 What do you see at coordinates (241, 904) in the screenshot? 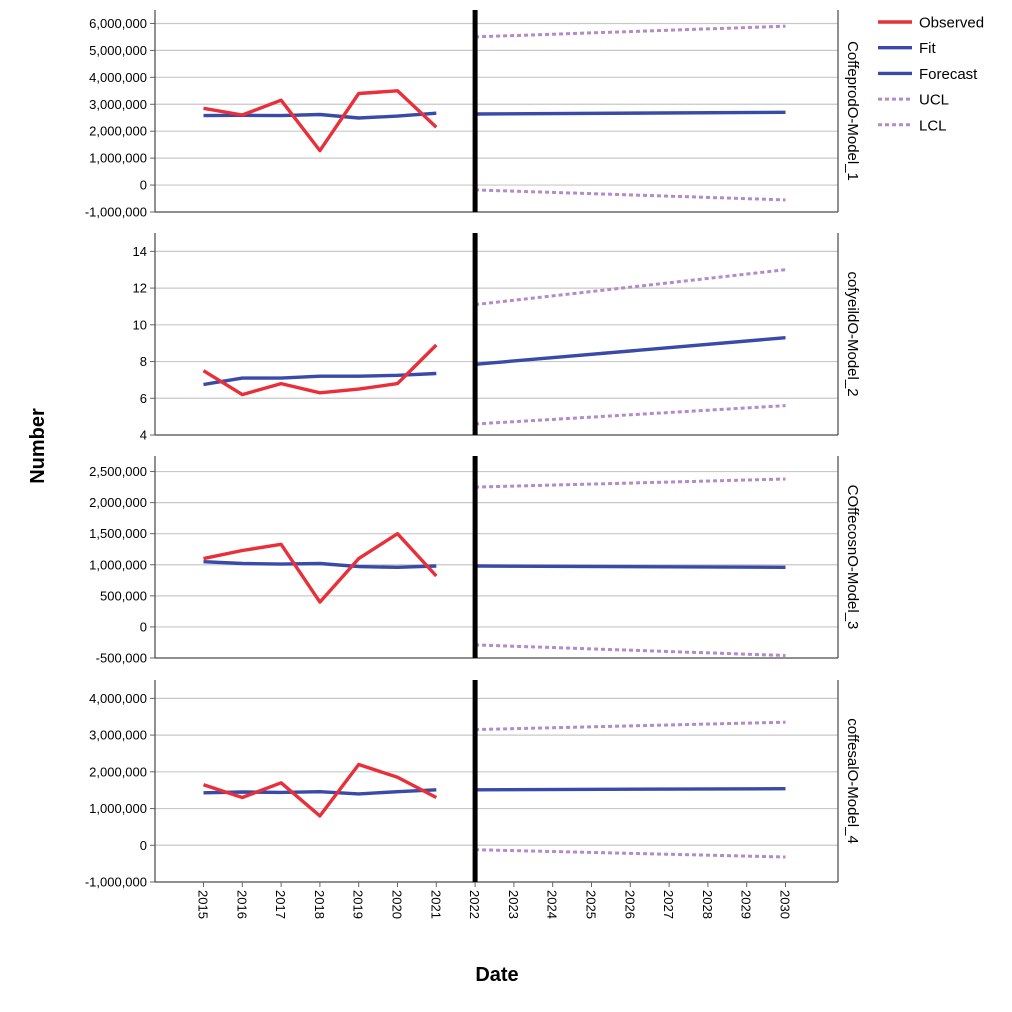
I see `x-tick-label: 2016` at bounding box center [241, 904].